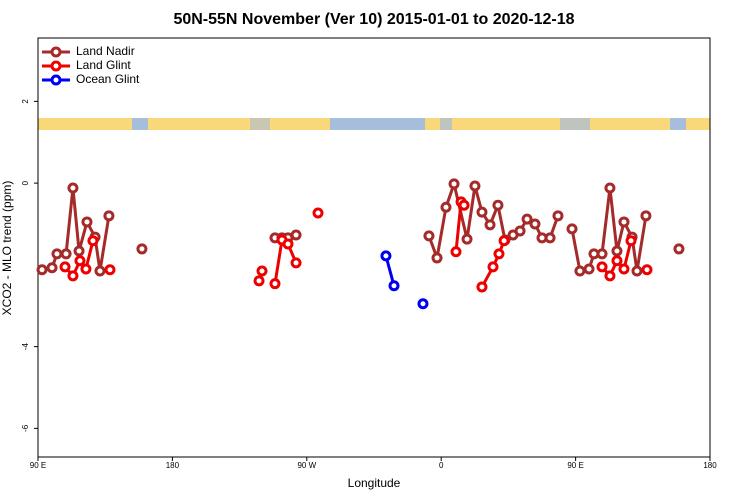 This screenshot has height=500, width=750. What do you see at coordinates (306, 465) in the screenshot?
I see `x-tick-label: 90 W` at bounding box center [306, 465].